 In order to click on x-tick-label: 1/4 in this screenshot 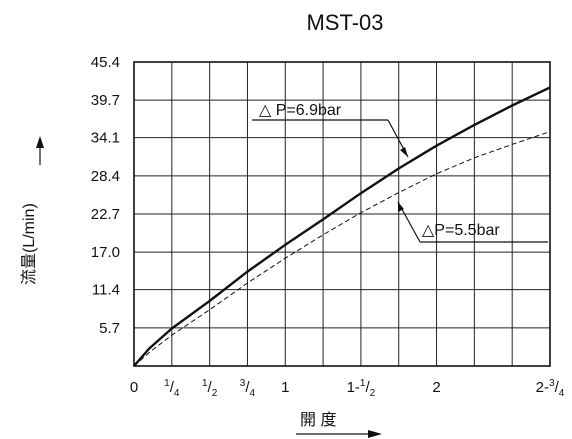, I will do `click(172, 388)`.